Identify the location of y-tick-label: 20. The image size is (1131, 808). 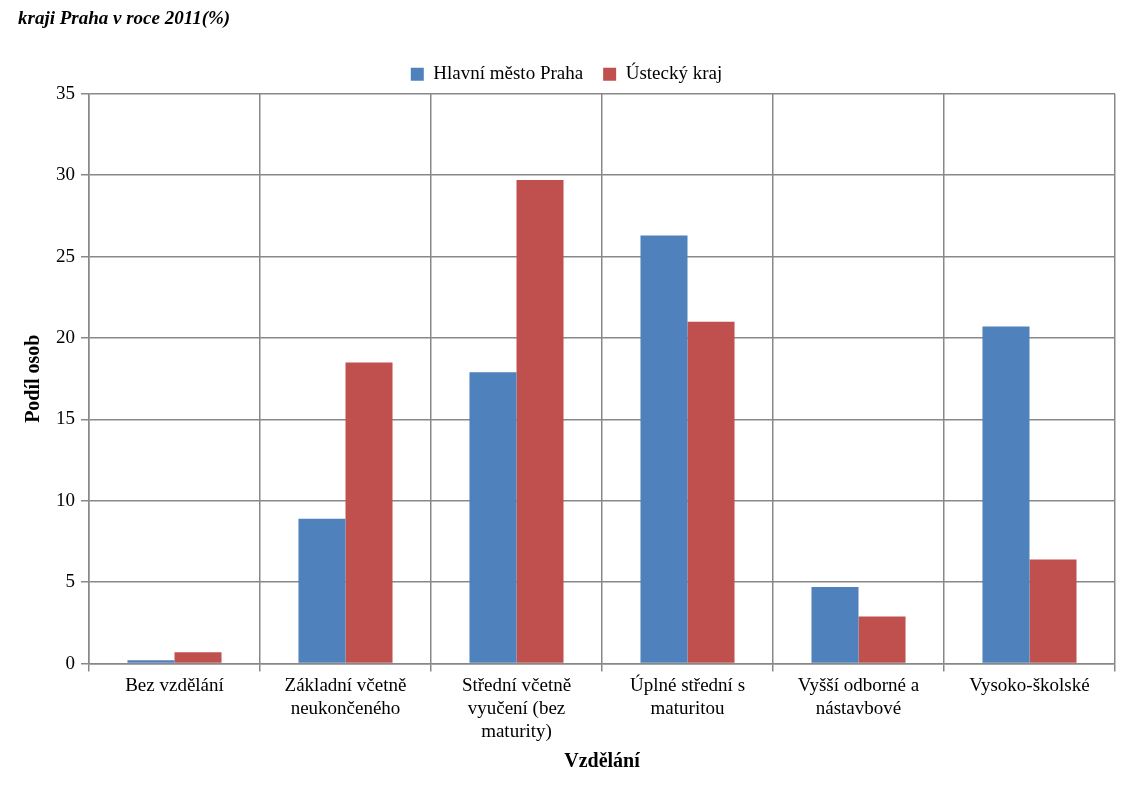
(65, 336).